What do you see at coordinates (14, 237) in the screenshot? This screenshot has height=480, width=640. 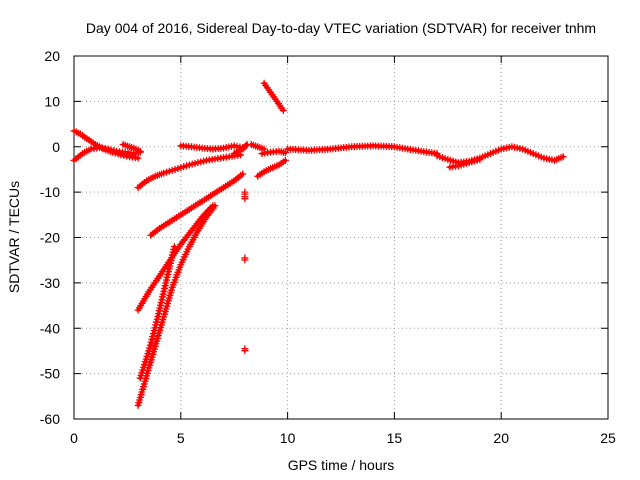 I see `y-axis-title: SDTVAR / TECUs` at bounding box center [14, 237].